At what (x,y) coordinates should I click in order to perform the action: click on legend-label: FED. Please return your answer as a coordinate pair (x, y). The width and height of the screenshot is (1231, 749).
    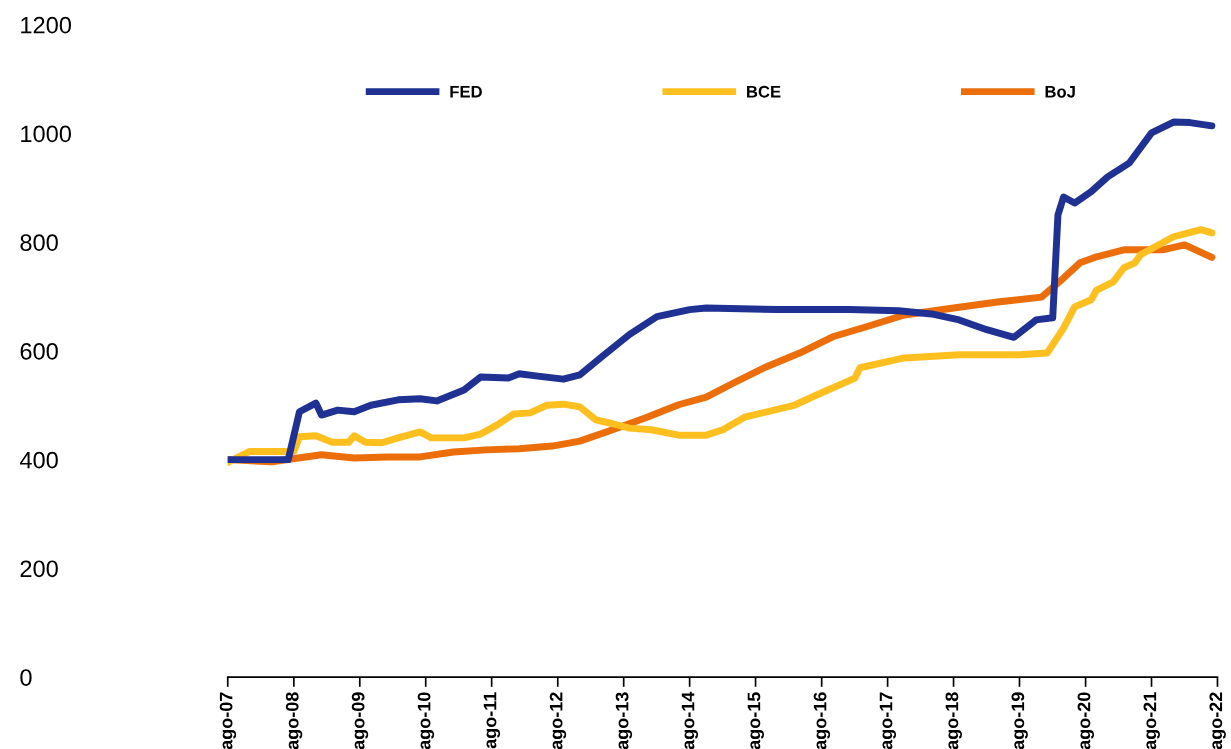
    Looking at the image, I should click on (466, 92).